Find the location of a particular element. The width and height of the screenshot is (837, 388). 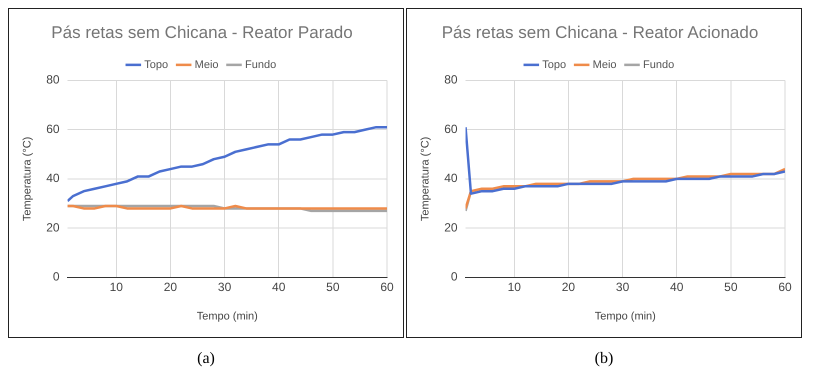

chart-title: Pás retas sem Chicana - Reator Acionado is located at coordinates (600, 32).